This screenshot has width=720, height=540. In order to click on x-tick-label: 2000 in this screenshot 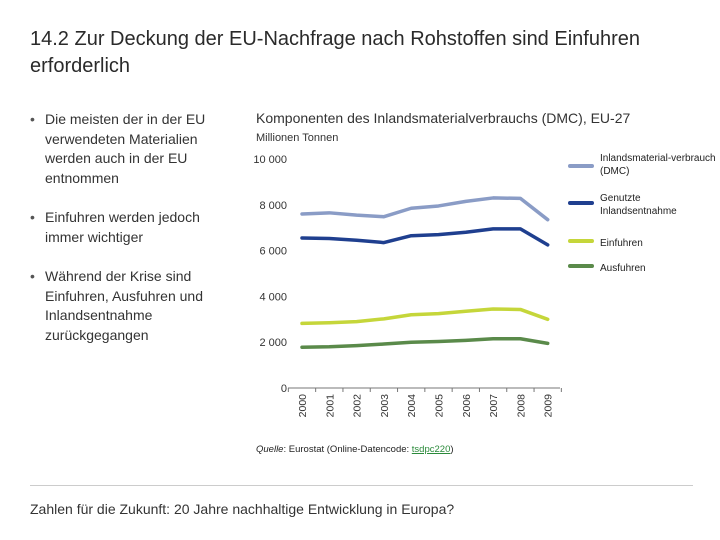, I will do `click(303, 406)`.